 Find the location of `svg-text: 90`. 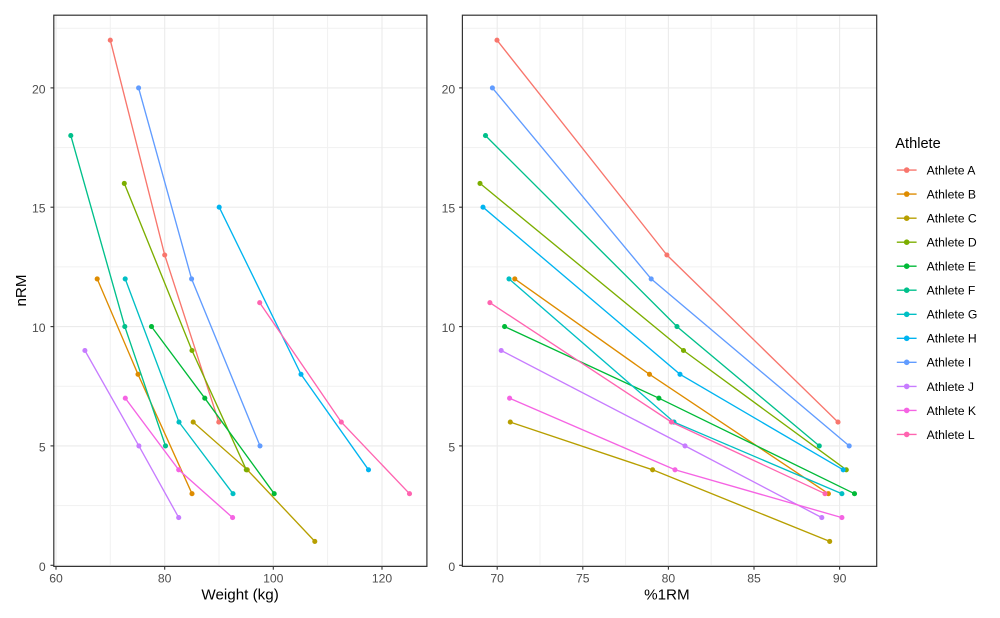

svg-text: 90 is located at coordinates (840, 578).